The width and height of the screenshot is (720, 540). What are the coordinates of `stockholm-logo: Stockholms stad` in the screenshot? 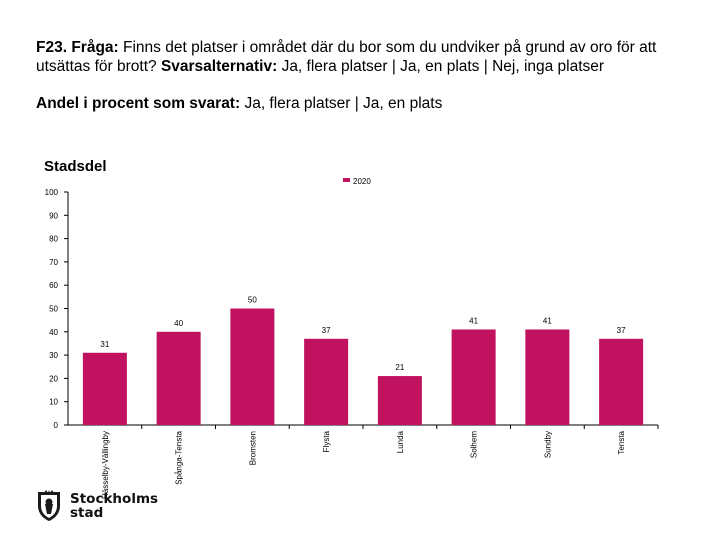 It's located at (96, 506).